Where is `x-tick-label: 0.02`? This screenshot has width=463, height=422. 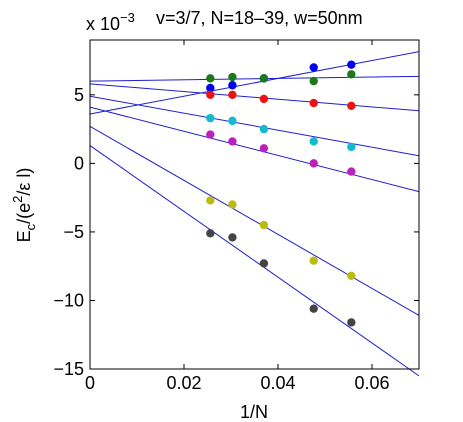
x-tick-label: 0.02 is located at coordinates (183, 383).